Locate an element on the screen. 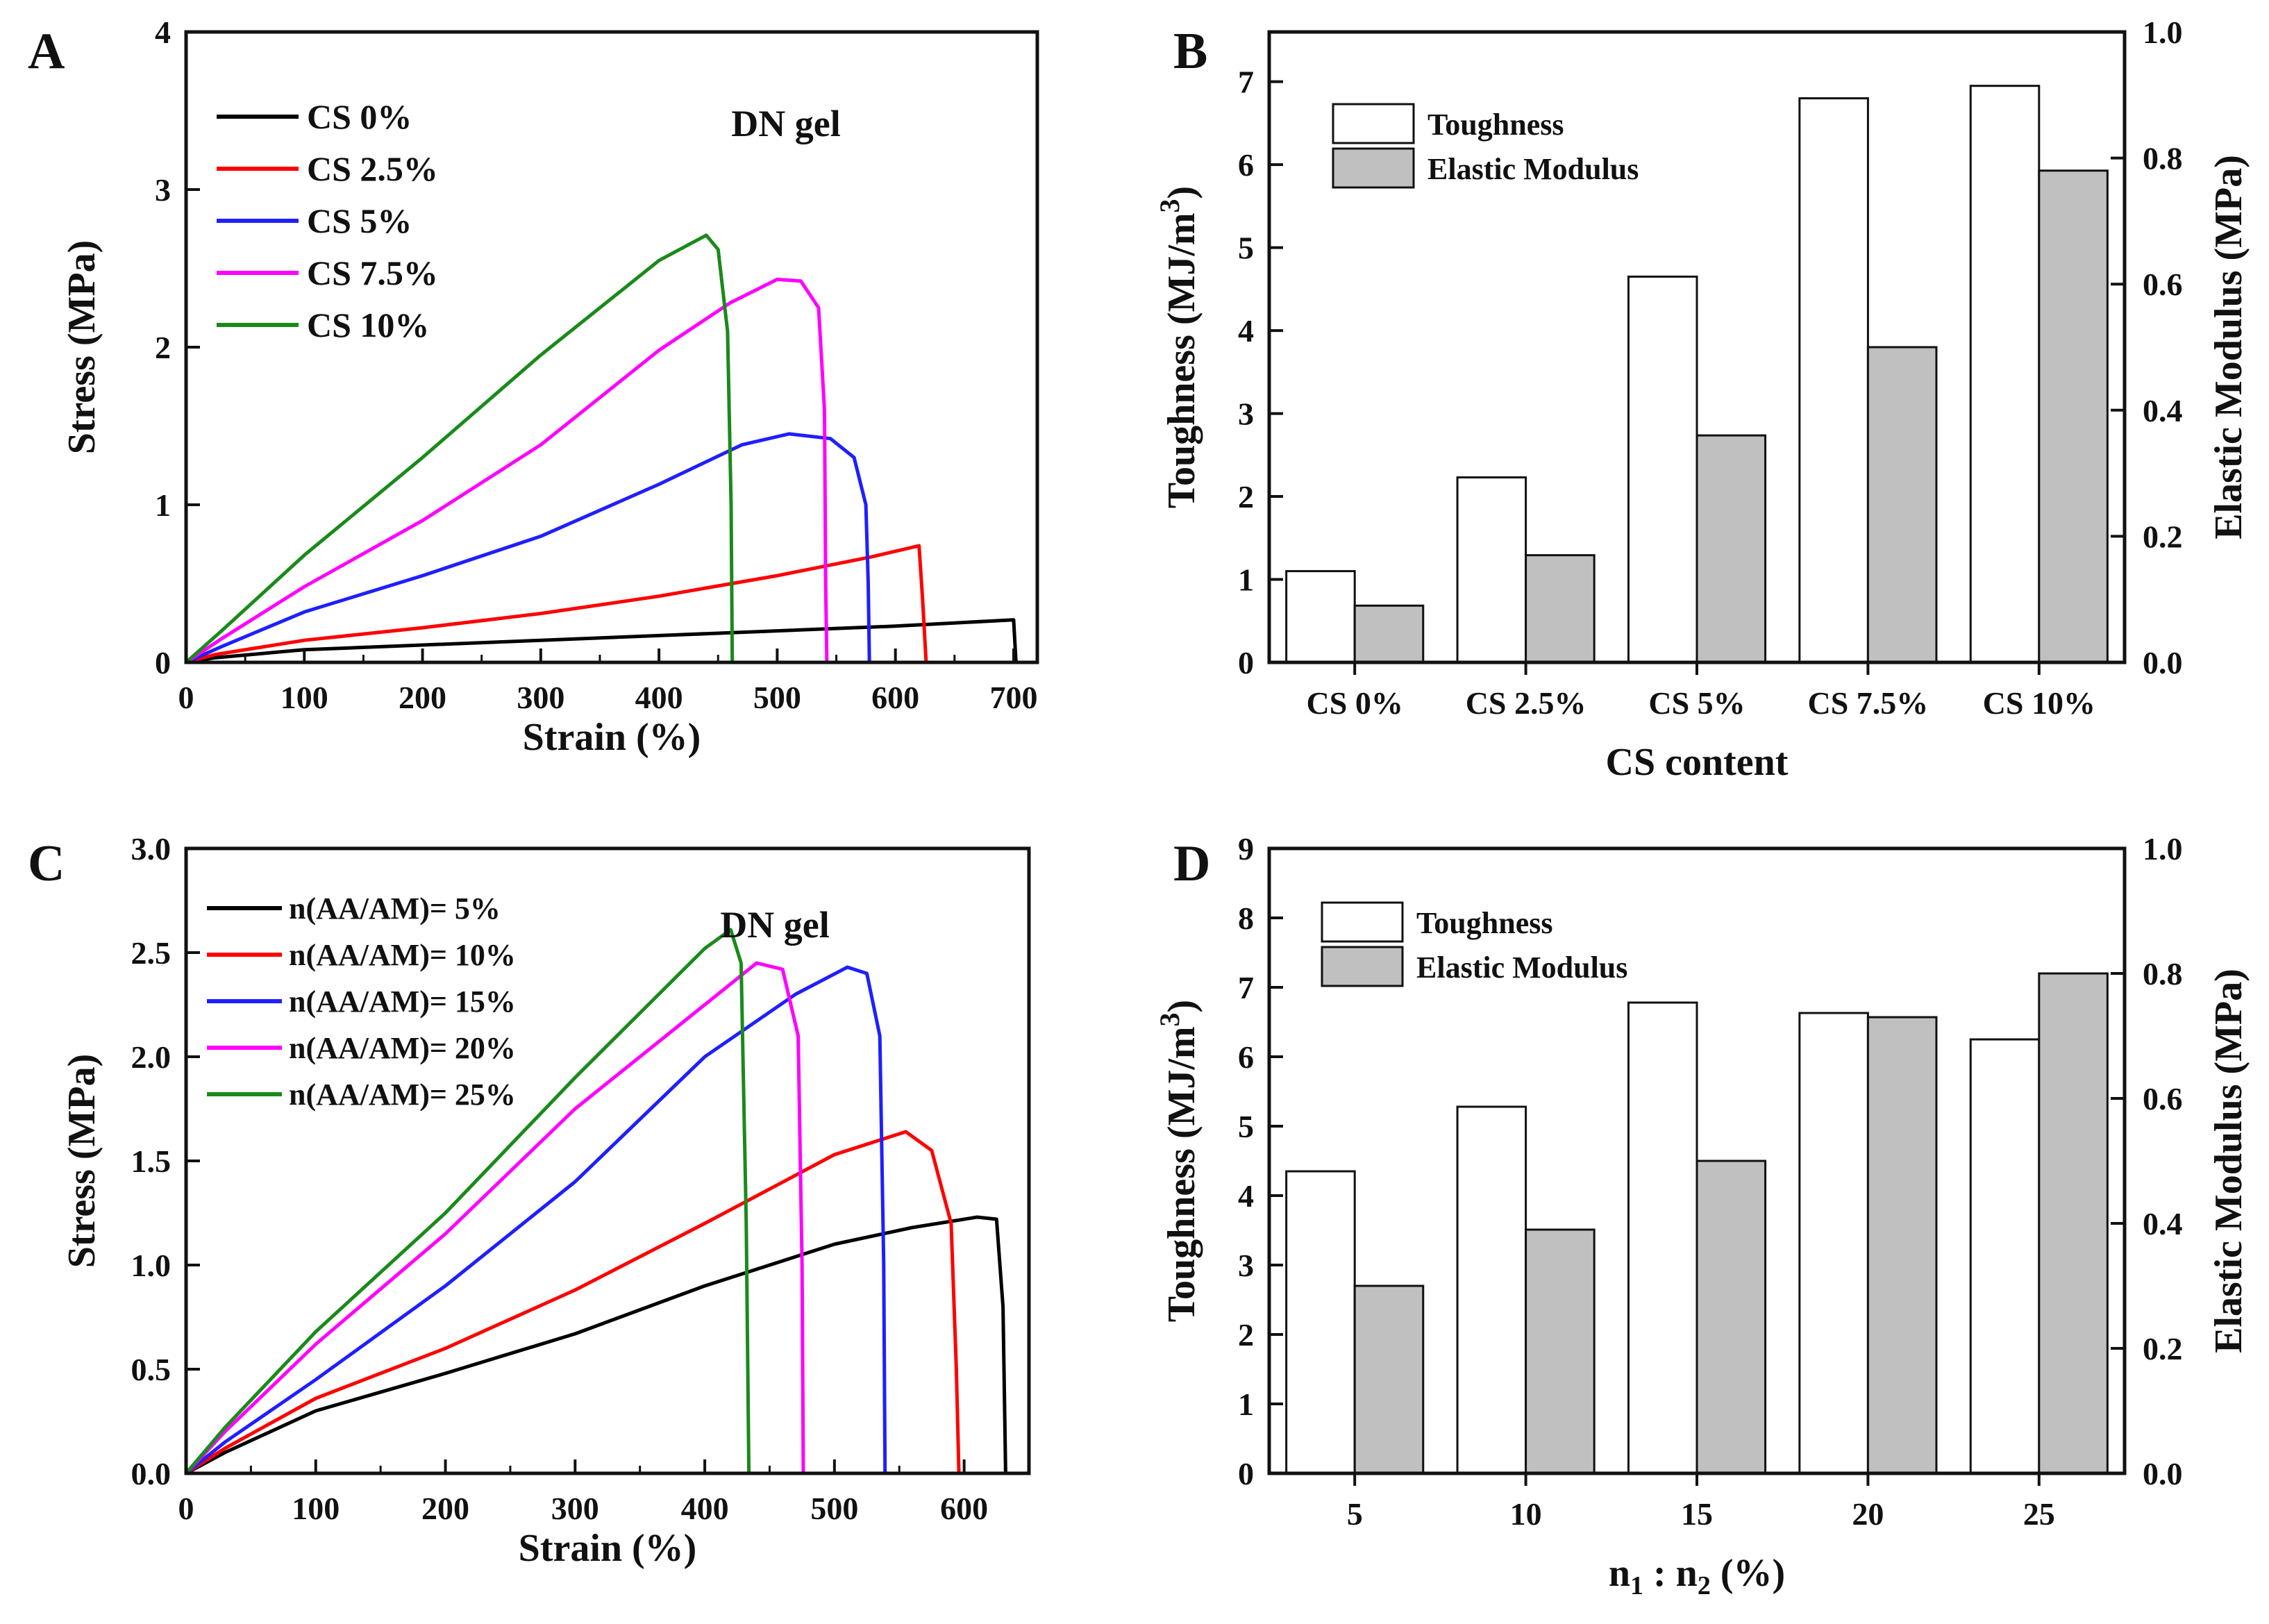 The width and height of the screenshot is (2269, 1624). x-tick-label-25: 25 is located at coordinates (2039, 1514).